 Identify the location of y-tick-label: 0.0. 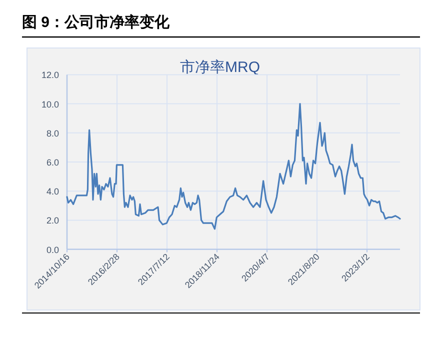
(52, 249).